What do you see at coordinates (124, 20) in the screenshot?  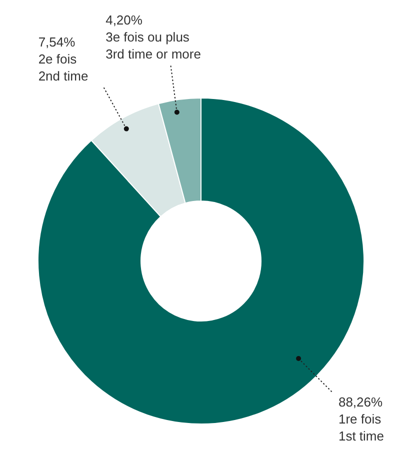 I see `data-label: 4,20%` at bounding box center [124, 20].